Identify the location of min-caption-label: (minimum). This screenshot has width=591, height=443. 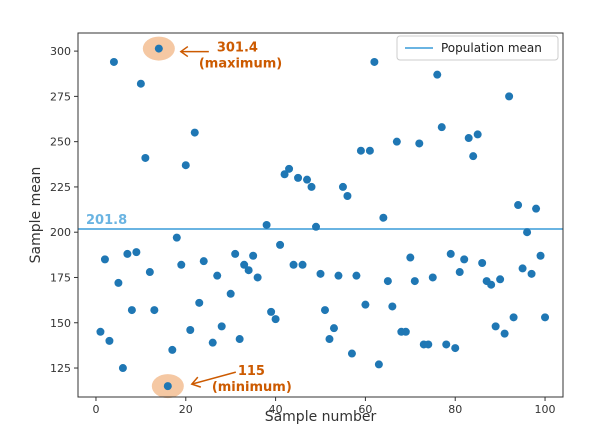
(252, 387).